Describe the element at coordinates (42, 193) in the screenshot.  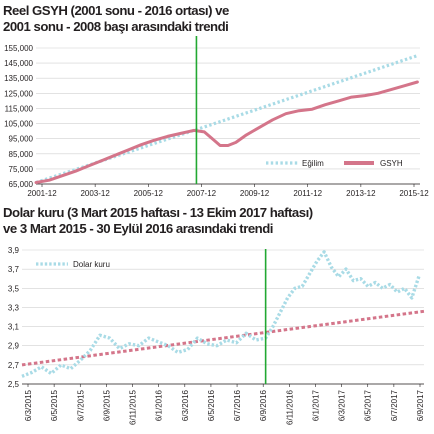
I see `chart1-x-tick-label: 2001-12` at that location.